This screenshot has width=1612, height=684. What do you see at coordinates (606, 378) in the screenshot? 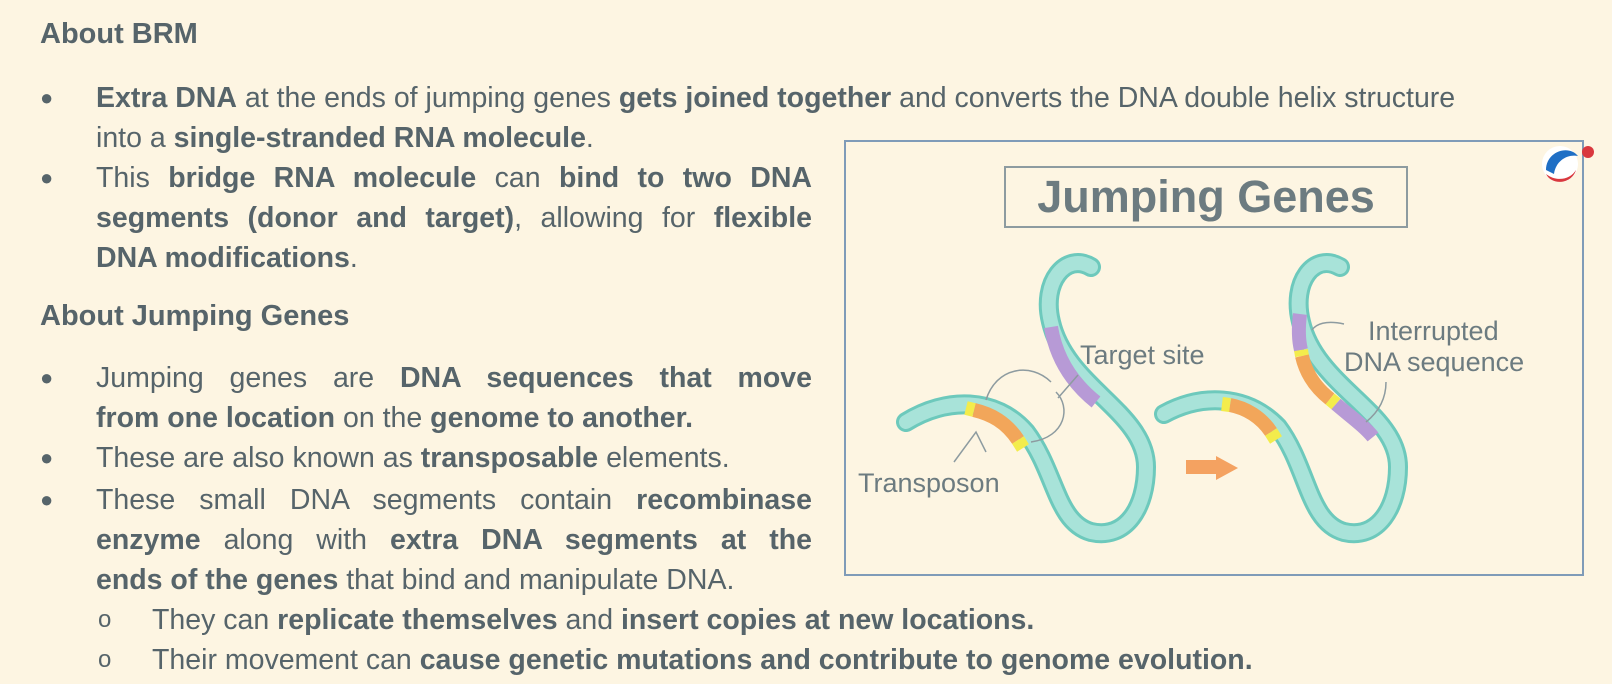
I see `bold-text-run: DNA sequences that move` at bounding box center [606, 378].